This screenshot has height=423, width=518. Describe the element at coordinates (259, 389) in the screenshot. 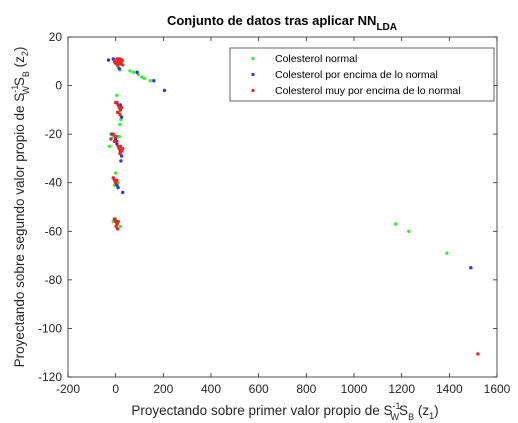

I see `x-tick-label: 600` at that location.